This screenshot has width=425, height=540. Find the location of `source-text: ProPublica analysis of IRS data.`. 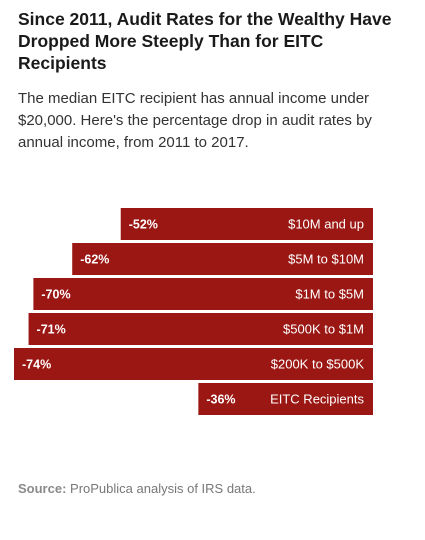

source-text: ProPublica analysis of IRS data. is located at coordinates (163, 488).